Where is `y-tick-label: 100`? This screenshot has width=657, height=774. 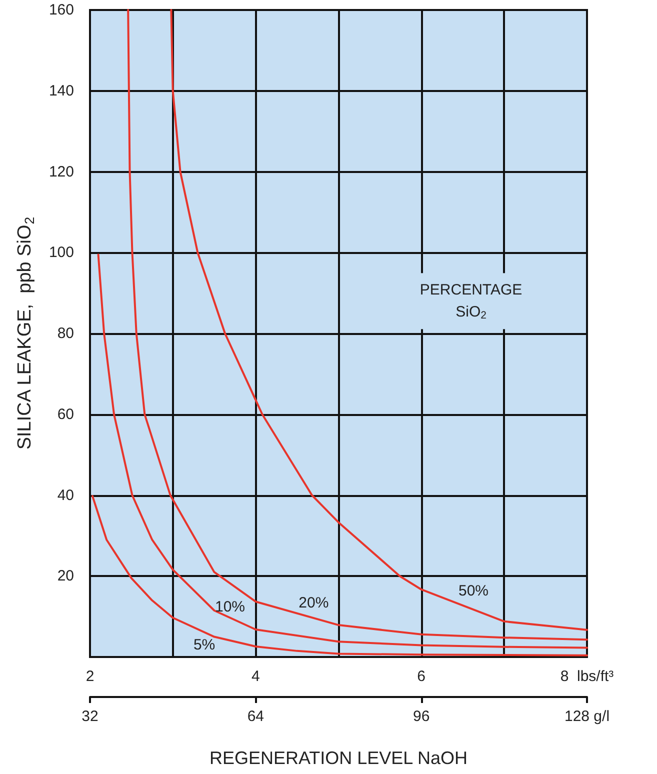 y-tick-label: 100 is located at coordinates (61, 253).